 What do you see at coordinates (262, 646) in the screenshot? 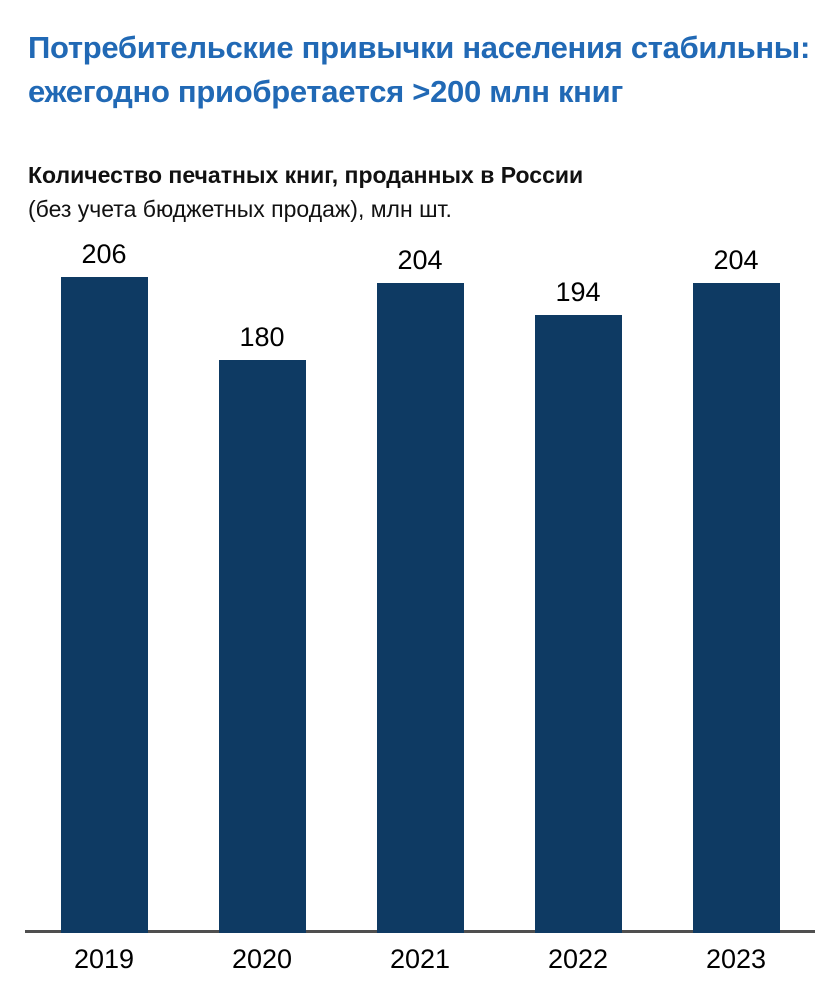
I see `bar-2020` at bounding box center [262, 646].